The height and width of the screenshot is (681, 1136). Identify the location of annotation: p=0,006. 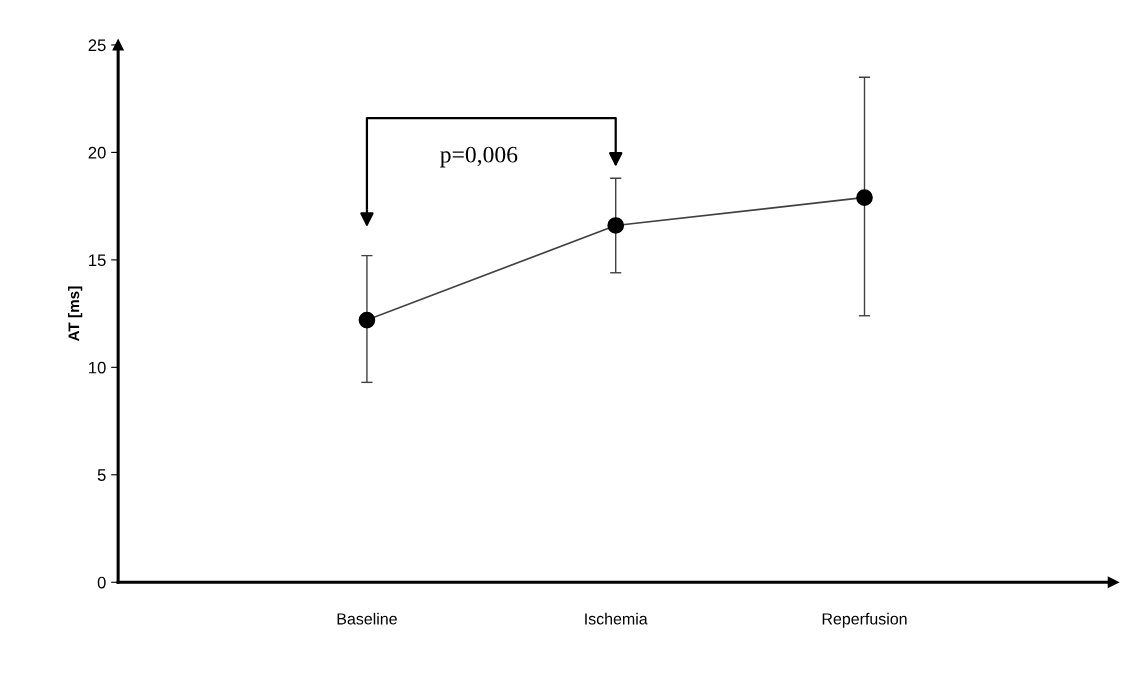
(479, 157).